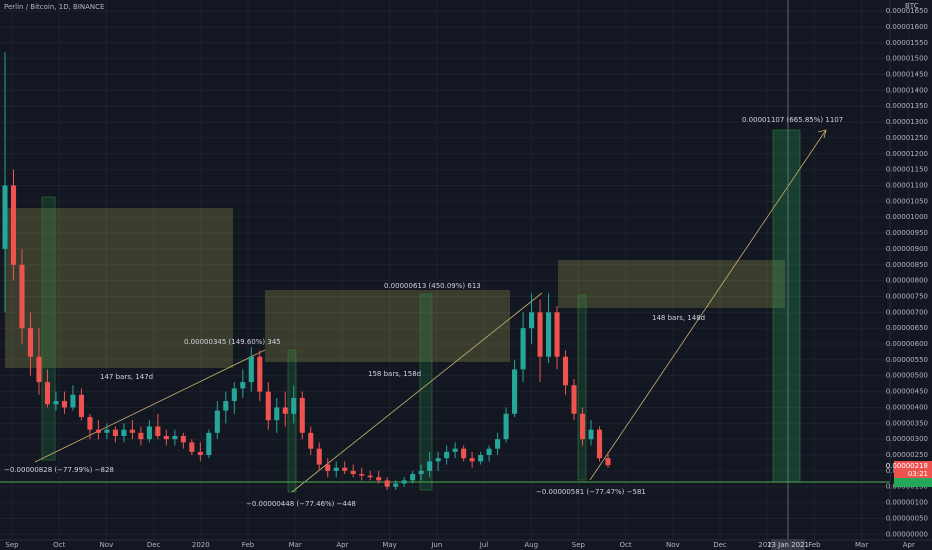  Describe the element at coordinates (720, 545) in the screenshot. I see `x-tick-label: Dec` at that location.